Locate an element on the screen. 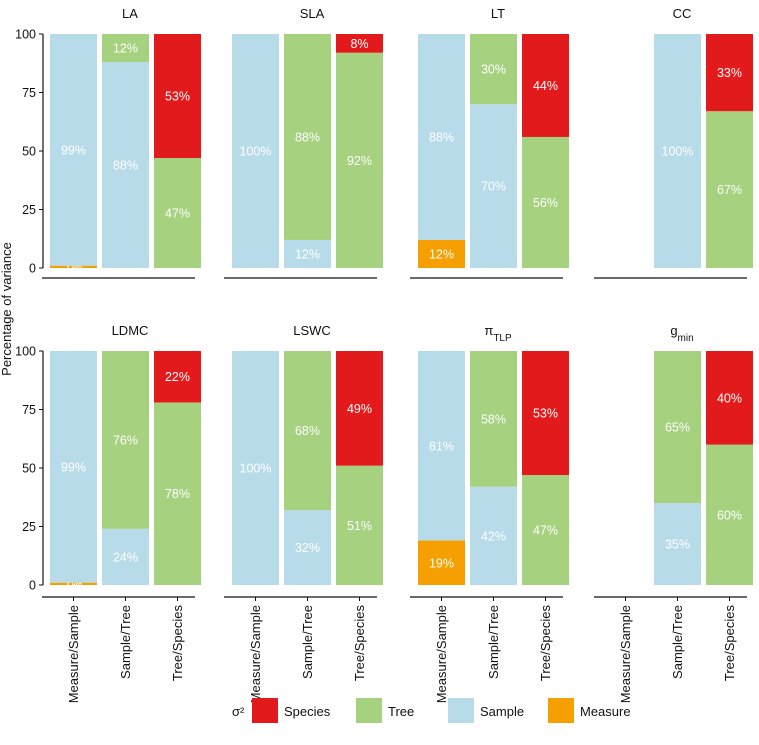  data-label: 42% is located at coordinates (493, 536).